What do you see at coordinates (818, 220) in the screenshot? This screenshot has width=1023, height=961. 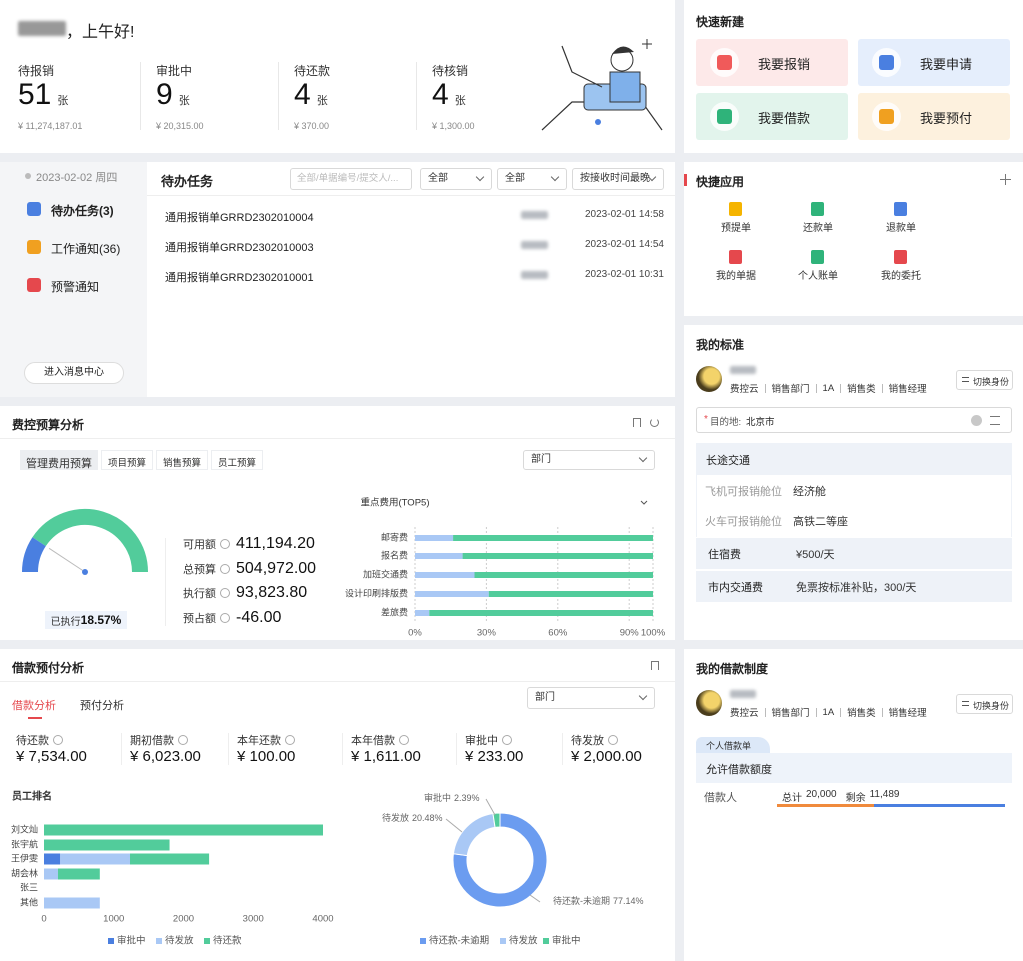 I see `quick-app: 还款单` at bounding box center [818, 220].